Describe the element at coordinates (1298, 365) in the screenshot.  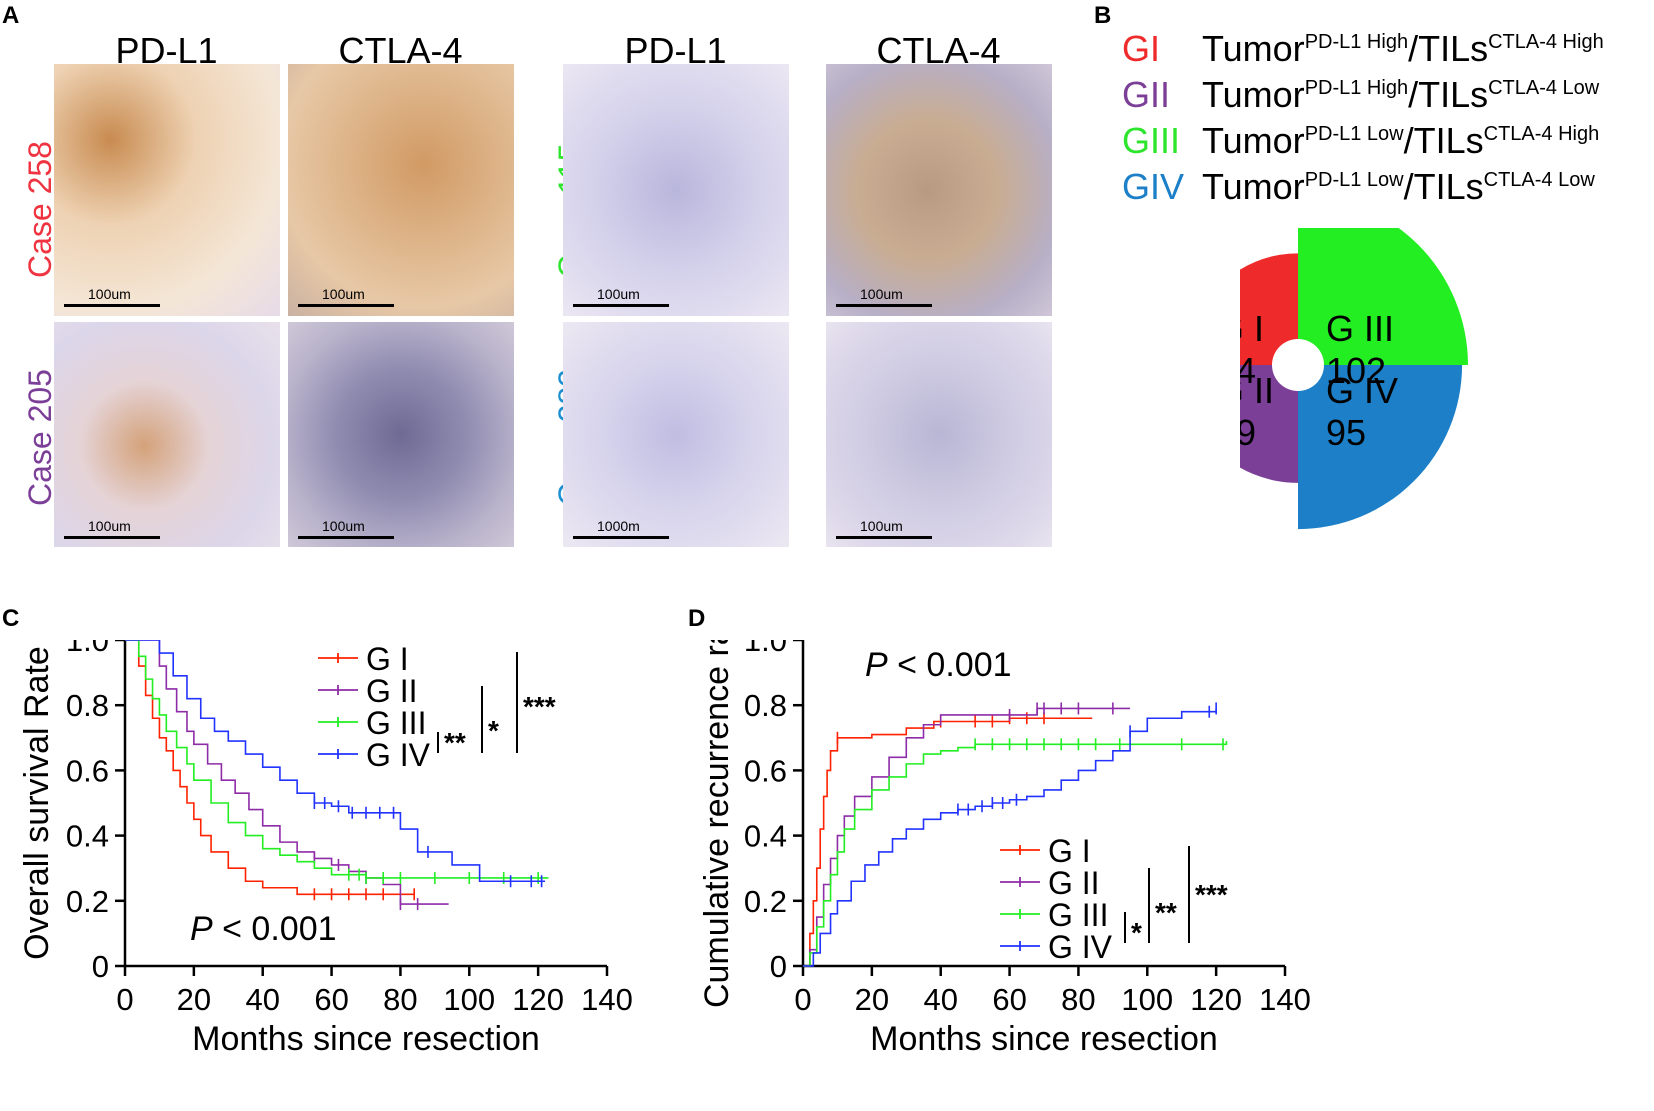
I see `rose-center-hole` at that location.